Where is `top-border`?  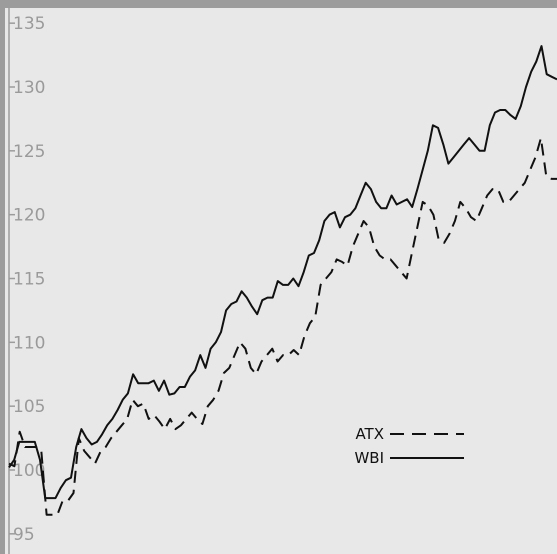
top-border is located at coordinates (278, 4).